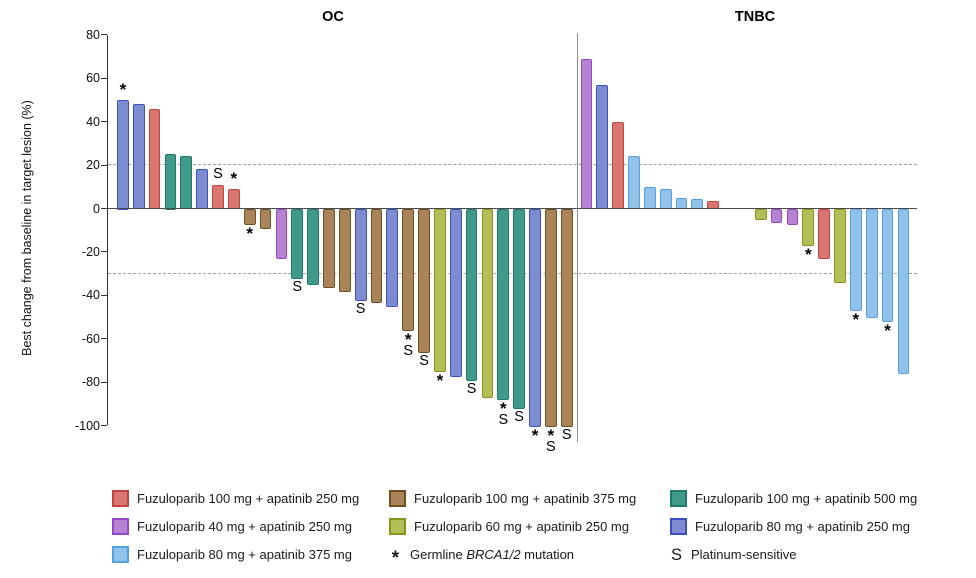  What do you see at coordinates (93, 121) in the screenshot?
I see `y-axis-tick-label: 40` at bounding box center [93, 121].